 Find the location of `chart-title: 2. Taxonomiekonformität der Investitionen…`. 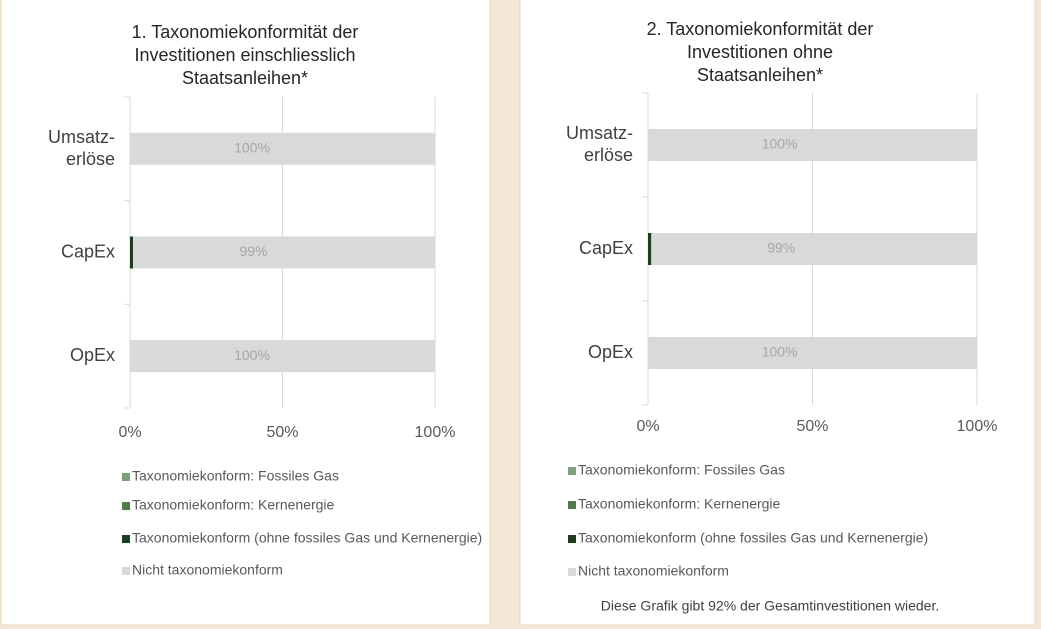

chart-title: 2. Taxonomiekonformität der Investitionen… is located at coordinates (760, 52).